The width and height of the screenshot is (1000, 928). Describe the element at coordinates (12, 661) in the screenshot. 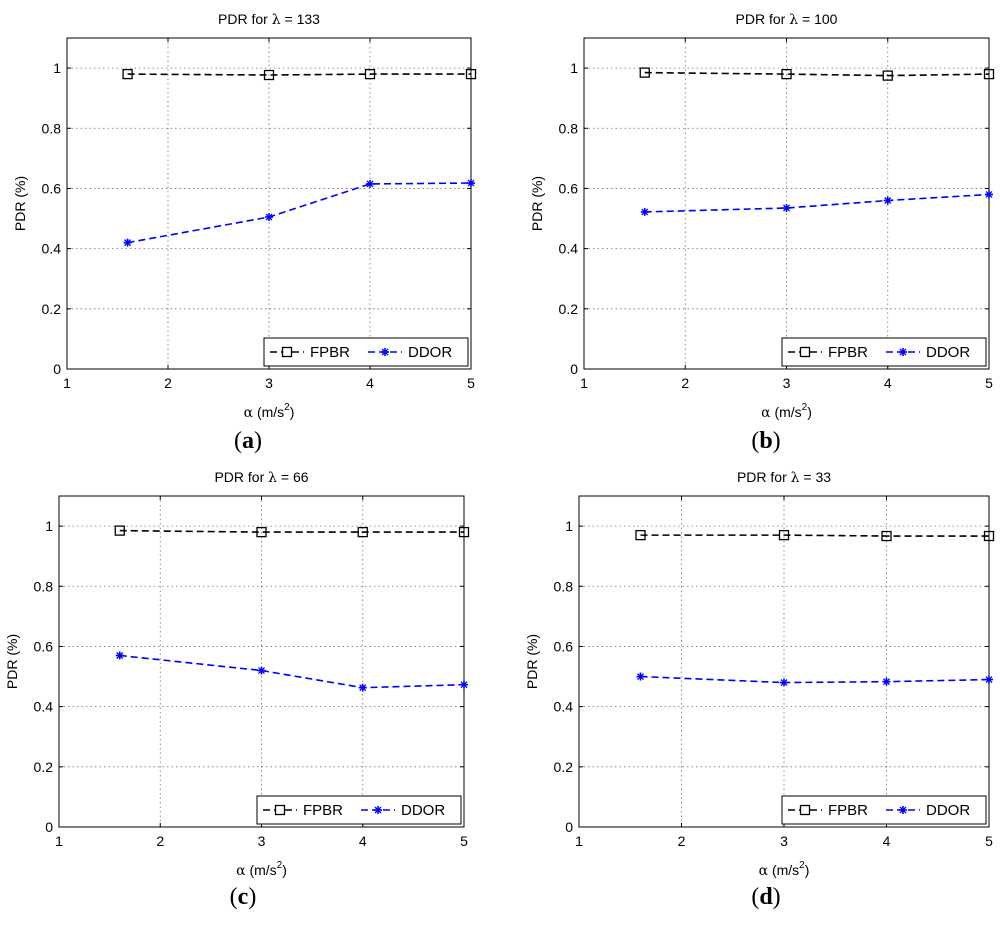

I see `y-axis-label: PDR (%)` at that location.